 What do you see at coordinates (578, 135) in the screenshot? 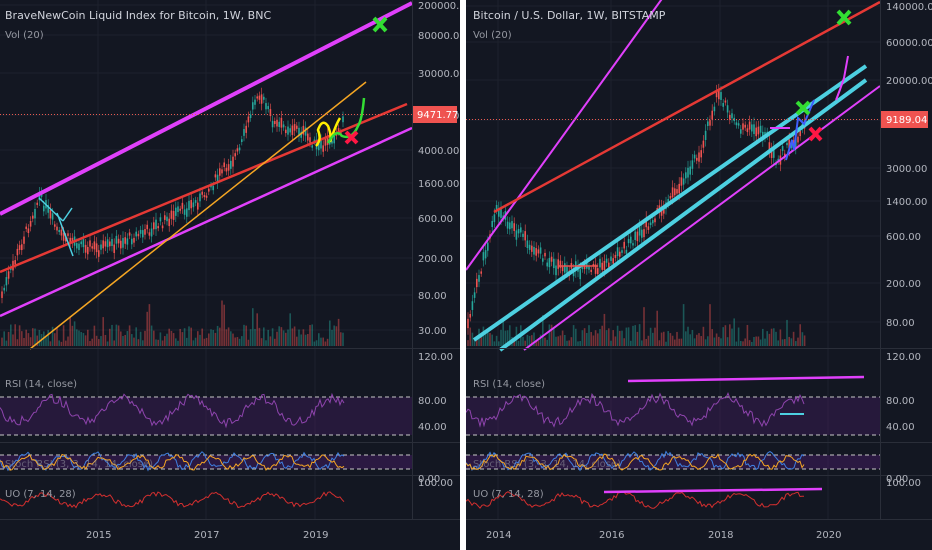
I see `upper-channel-line` at bounding box center [578, 135].